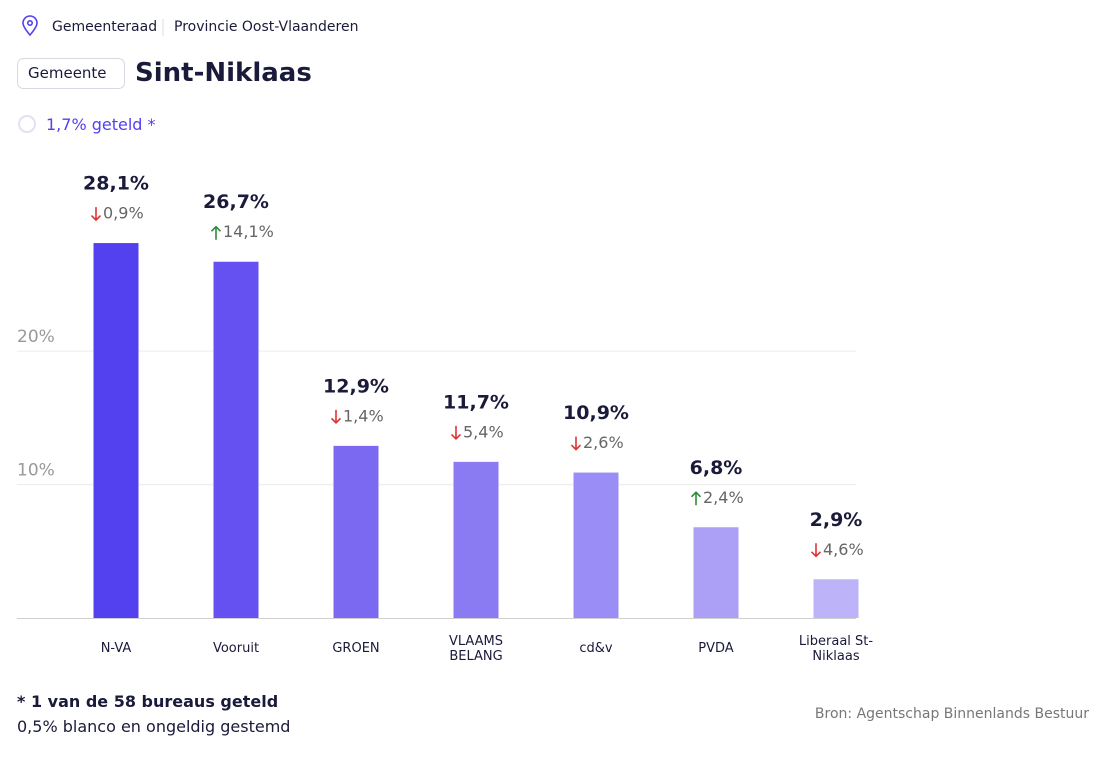 The width and height of the screenshot is (1111, 758). What do you see at coordinates (723, 497) in the screenshot?
I see `change-label: 2,4%` at bounding box center [723, 497].